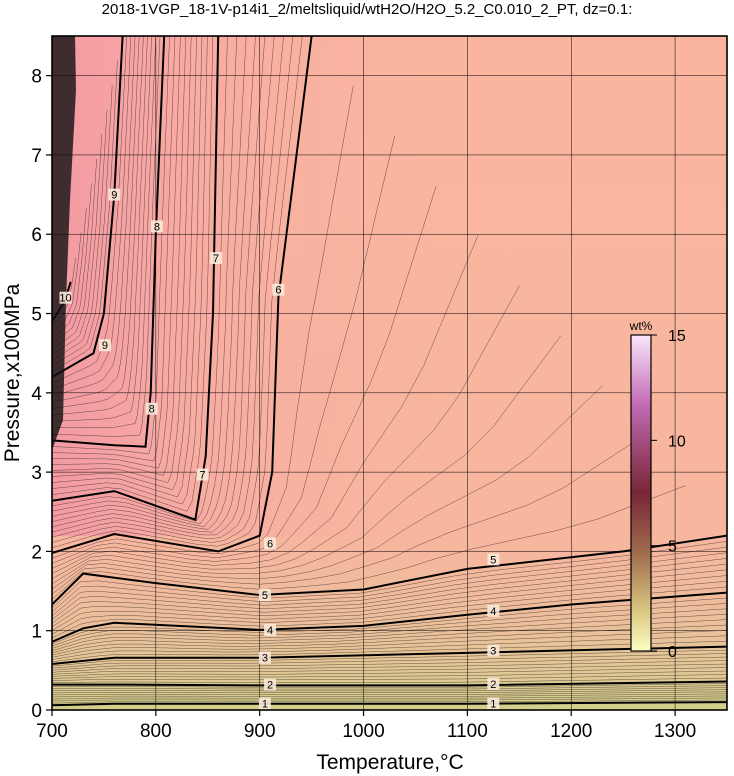  What do you see at coordinates (389, 762) in the screenshot?
I see `x-axis-title: Temperature,°C` at bounding box center [389, 762].